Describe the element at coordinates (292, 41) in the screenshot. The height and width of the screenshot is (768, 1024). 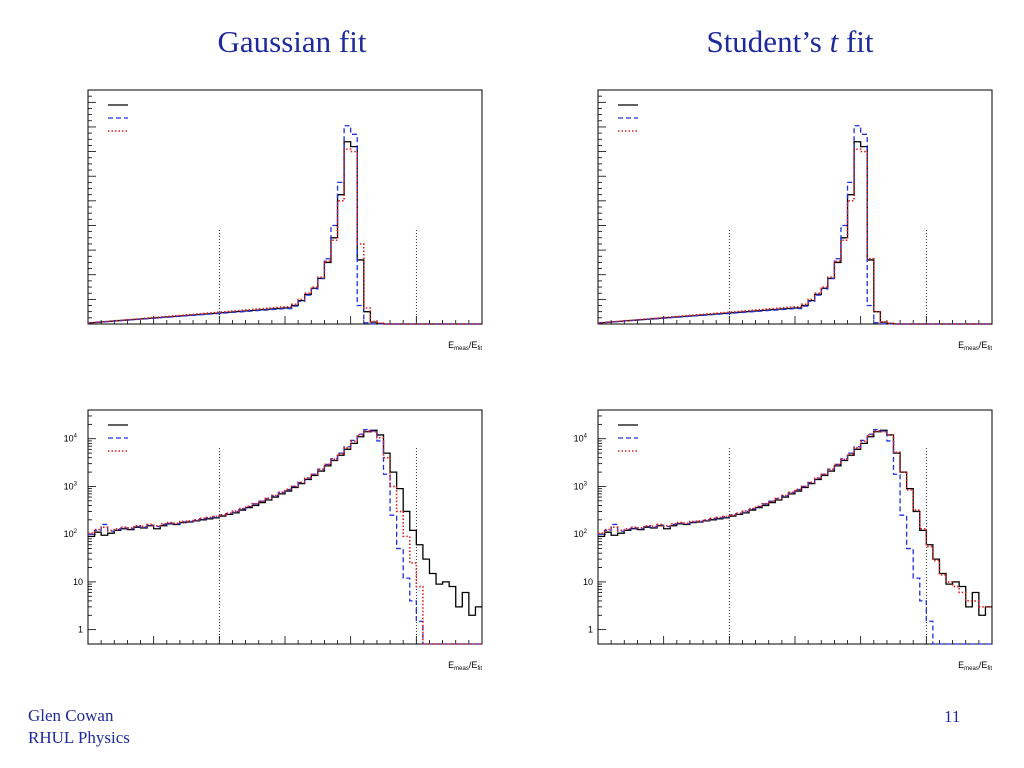
I see `gaussian-fit-title: Gaussian fit` at that location.